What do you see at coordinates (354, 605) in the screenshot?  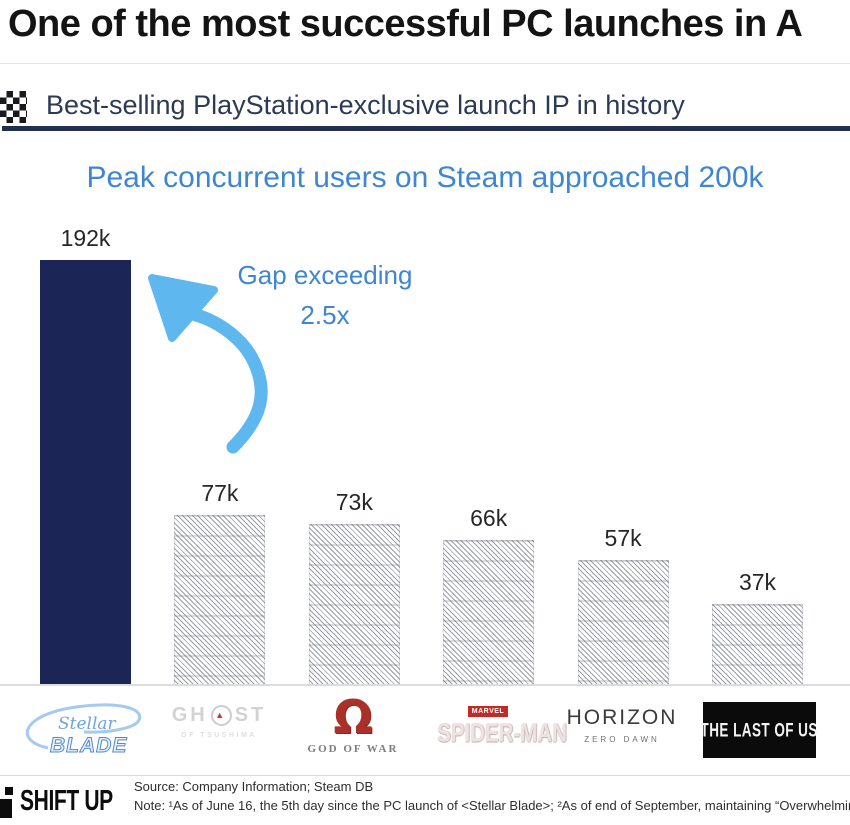 I see `bar-god-of-war` at bounding box center [354, 605].